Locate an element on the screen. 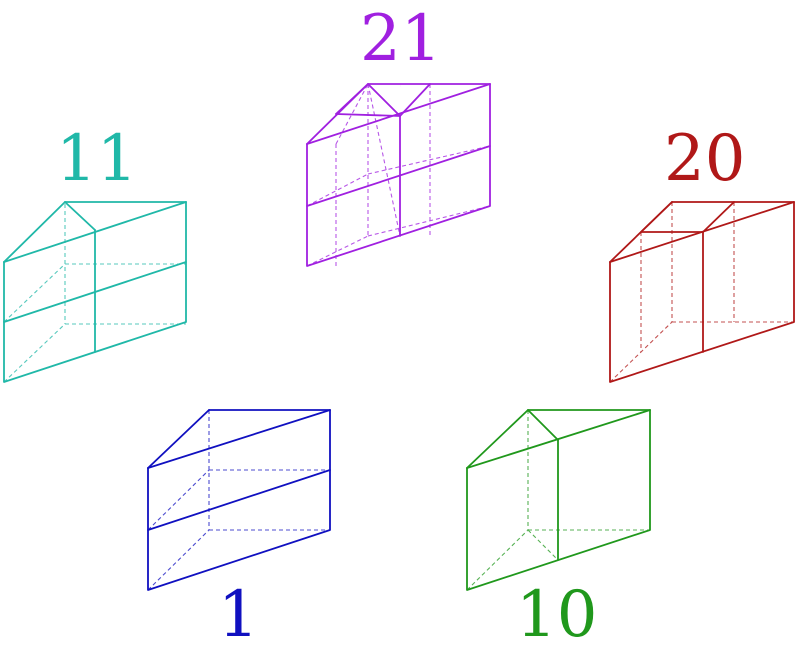 The height and width of the screenshot is (646, 800). prism-20-solid-edges is located at coordinates (702, 292).